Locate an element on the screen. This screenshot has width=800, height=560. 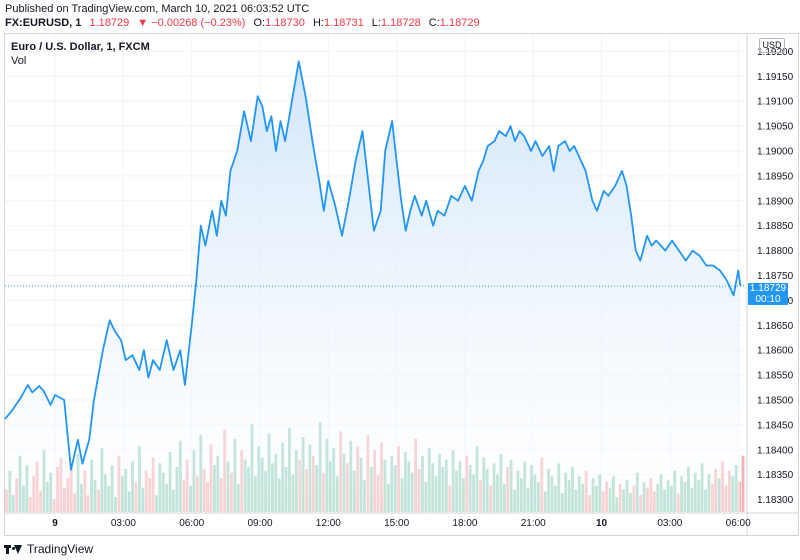
currency-badge: USD is located at coordinates (772, 45).